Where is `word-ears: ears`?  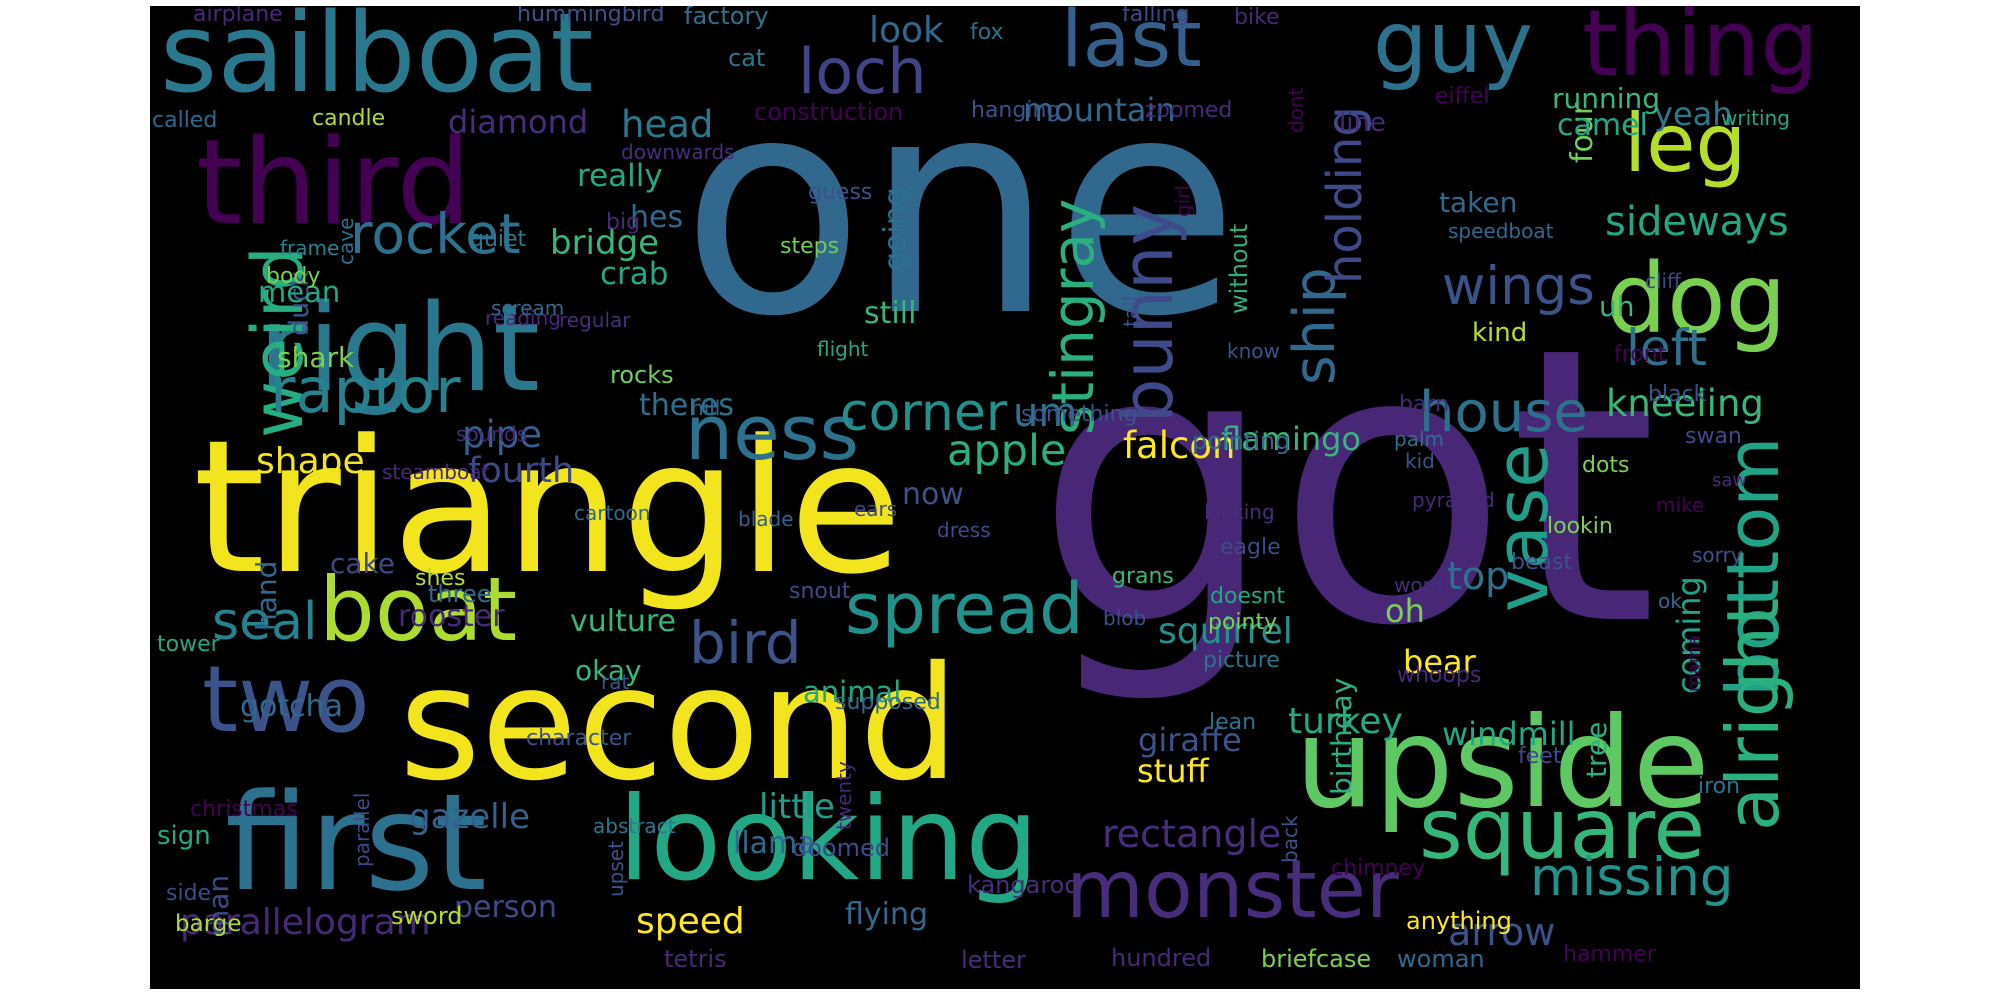 word-ears: ears is located at coordinates (876, 509).